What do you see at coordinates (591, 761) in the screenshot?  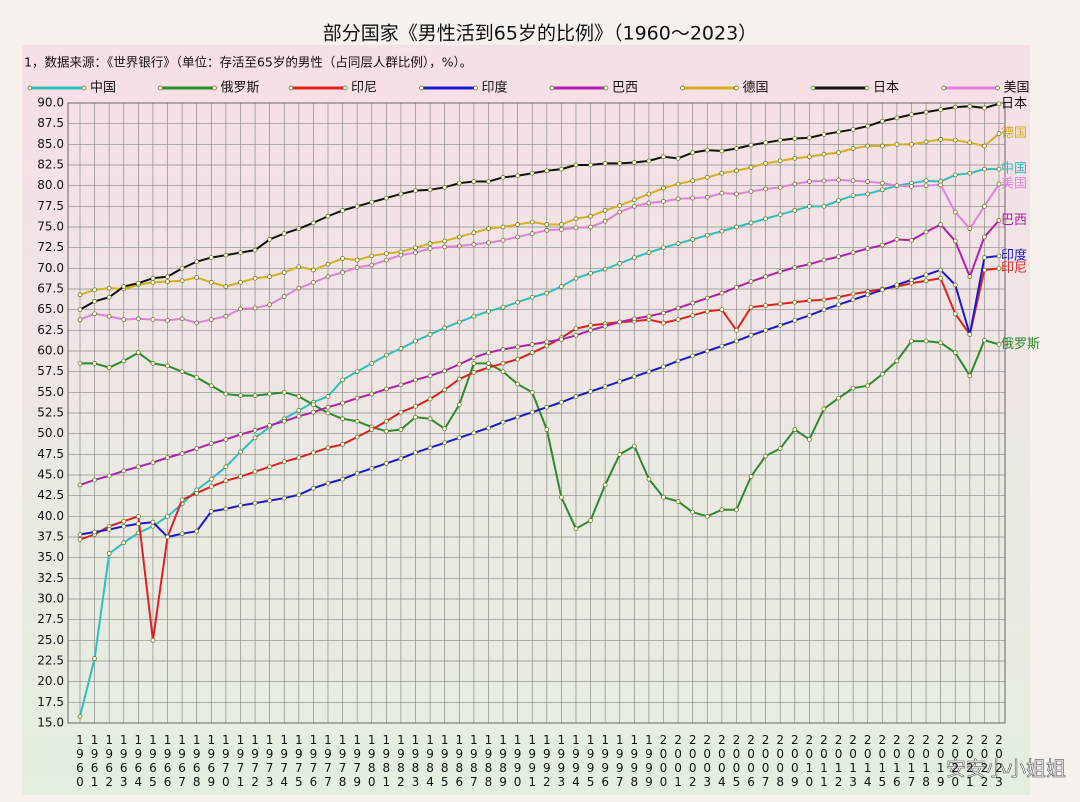 I see `x-tick-label: 1995` at bounding box center [591, 761].